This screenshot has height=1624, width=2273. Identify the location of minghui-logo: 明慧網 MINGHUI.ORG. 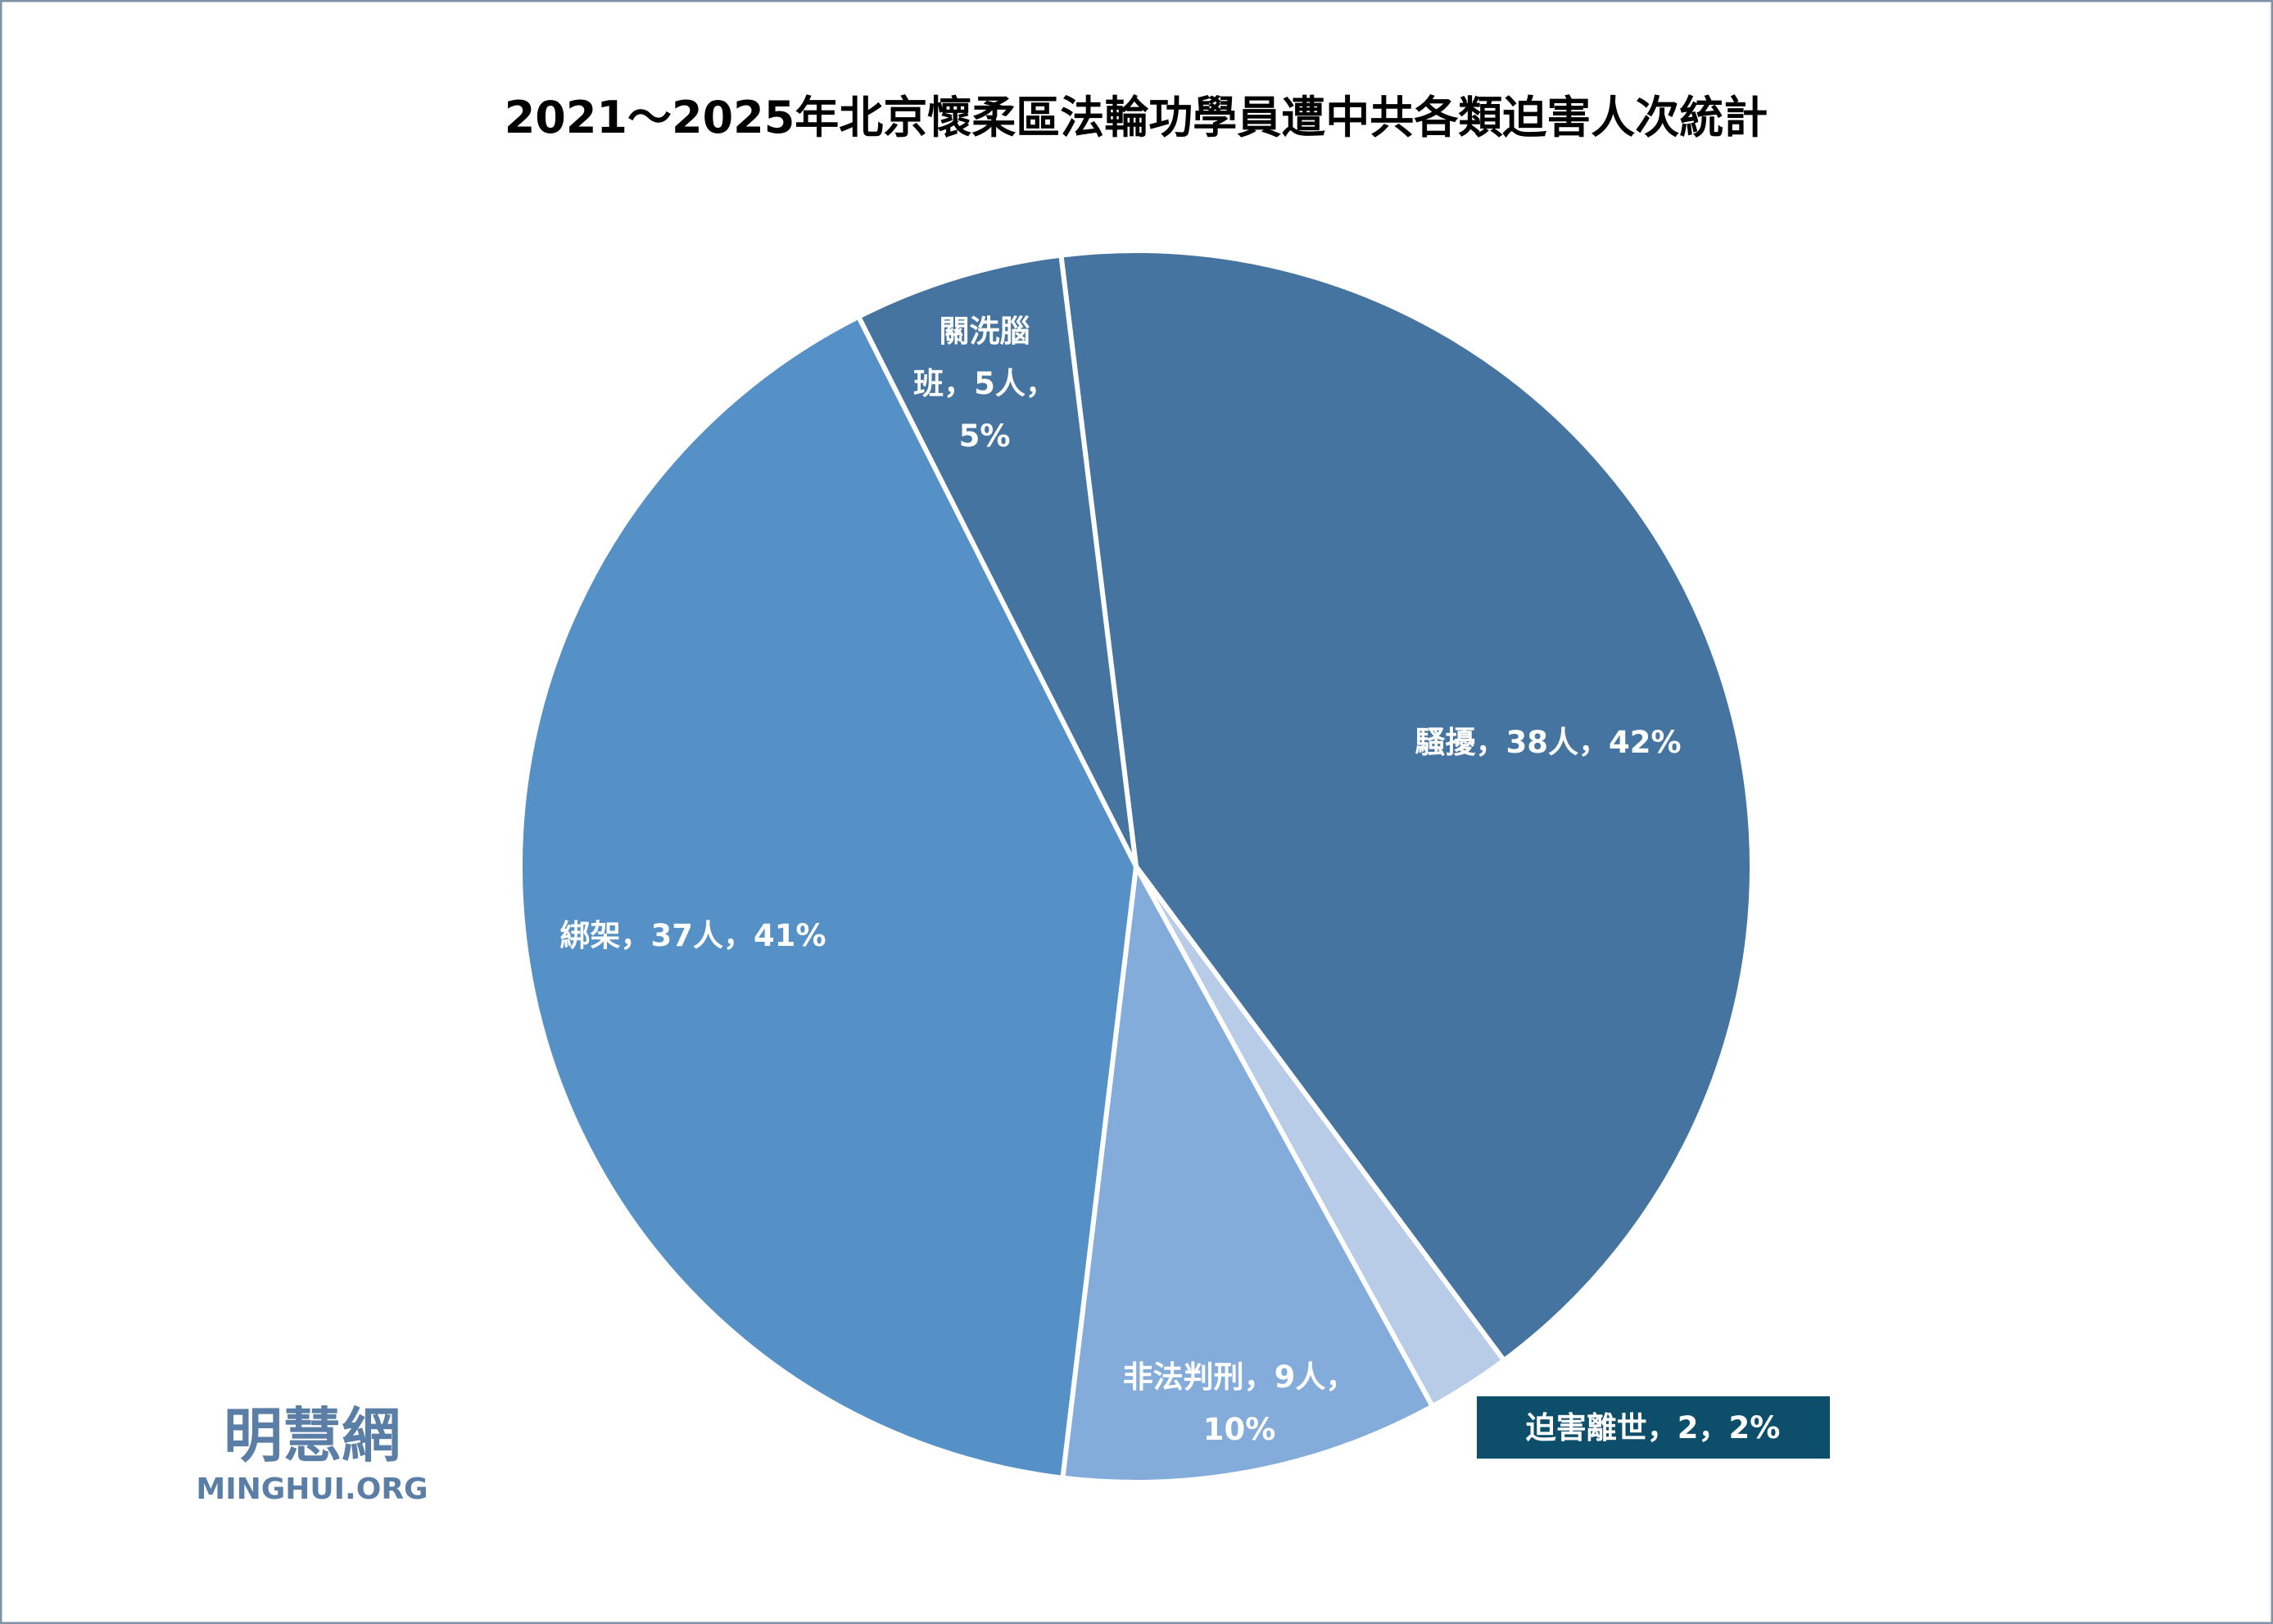
(312, 1453).